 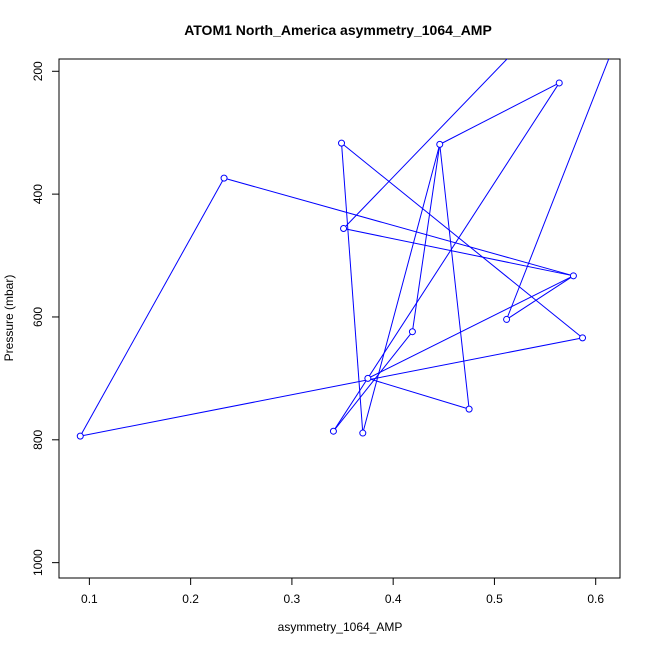 What do you see at coordinates (342, 592) in the screenshot?
I see `x-axis: 0.1 0.2 0.3 0.4 0.5 0.6` at bounding box center [342, 592].